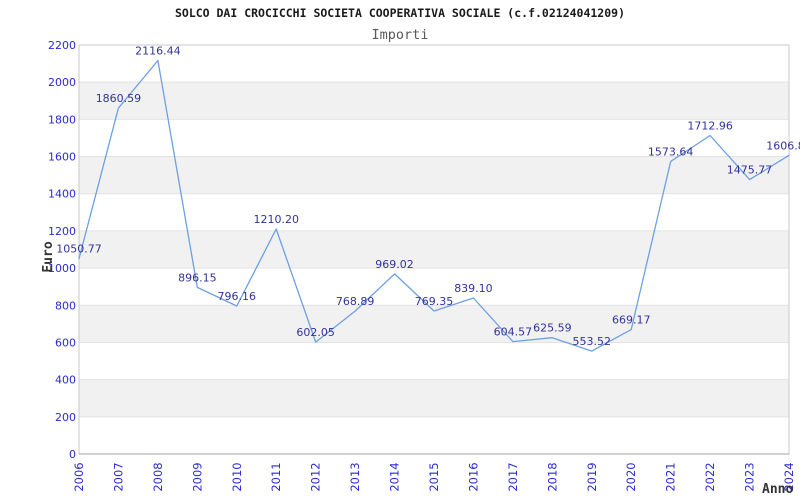 The height and width of the screenshot is (500, 800). I want to click on point-label: 769.35, so click(434, 301).